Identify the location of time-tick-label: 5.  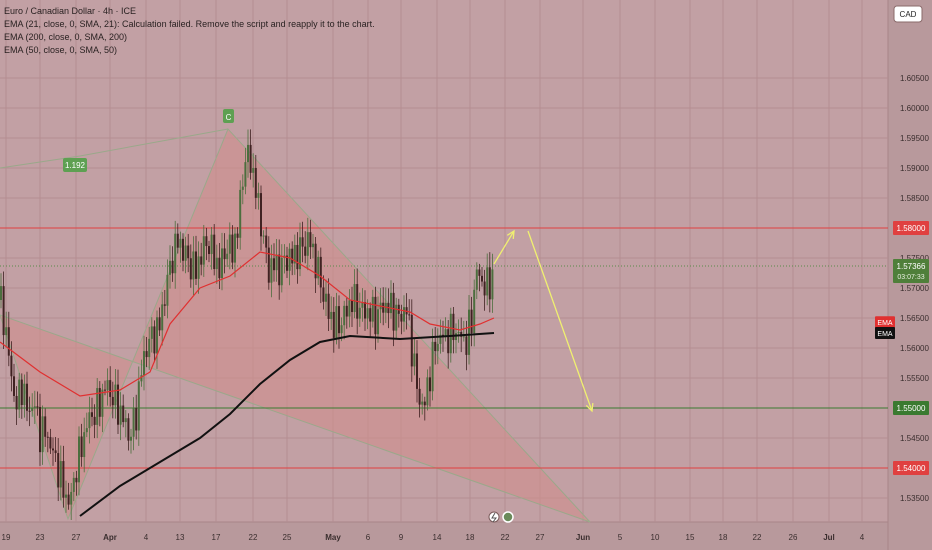
(620, 537).